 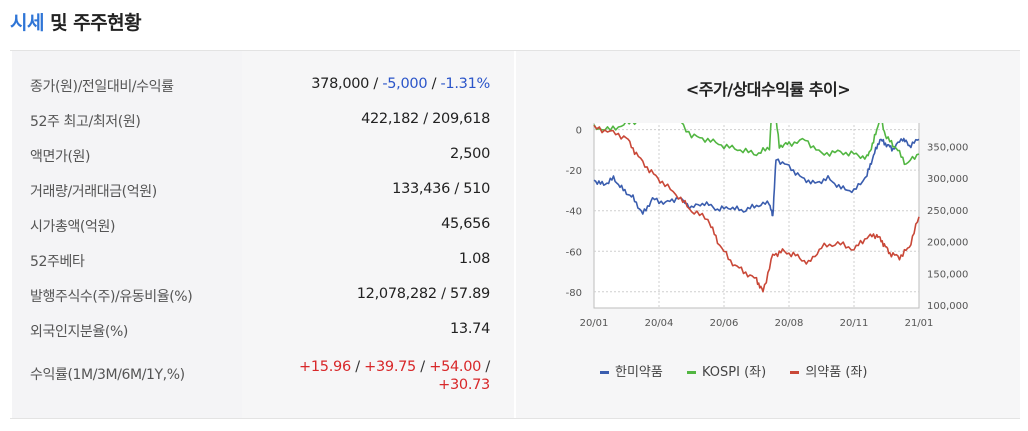 I want to click on row-label: 외국인지분율(%), so click(x=79, y=332).